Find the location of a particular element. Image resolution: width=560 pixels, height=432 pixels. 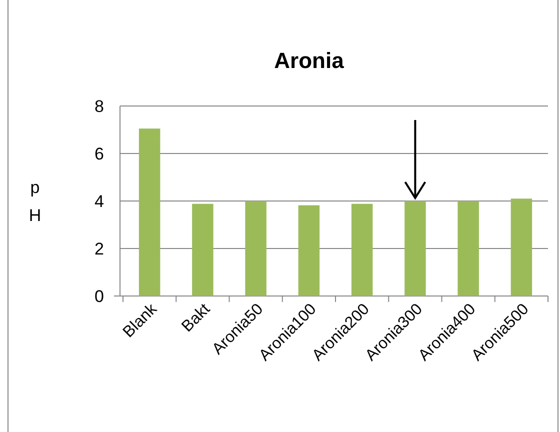

y-axis-title: pH is located at coordinates (35, 201).